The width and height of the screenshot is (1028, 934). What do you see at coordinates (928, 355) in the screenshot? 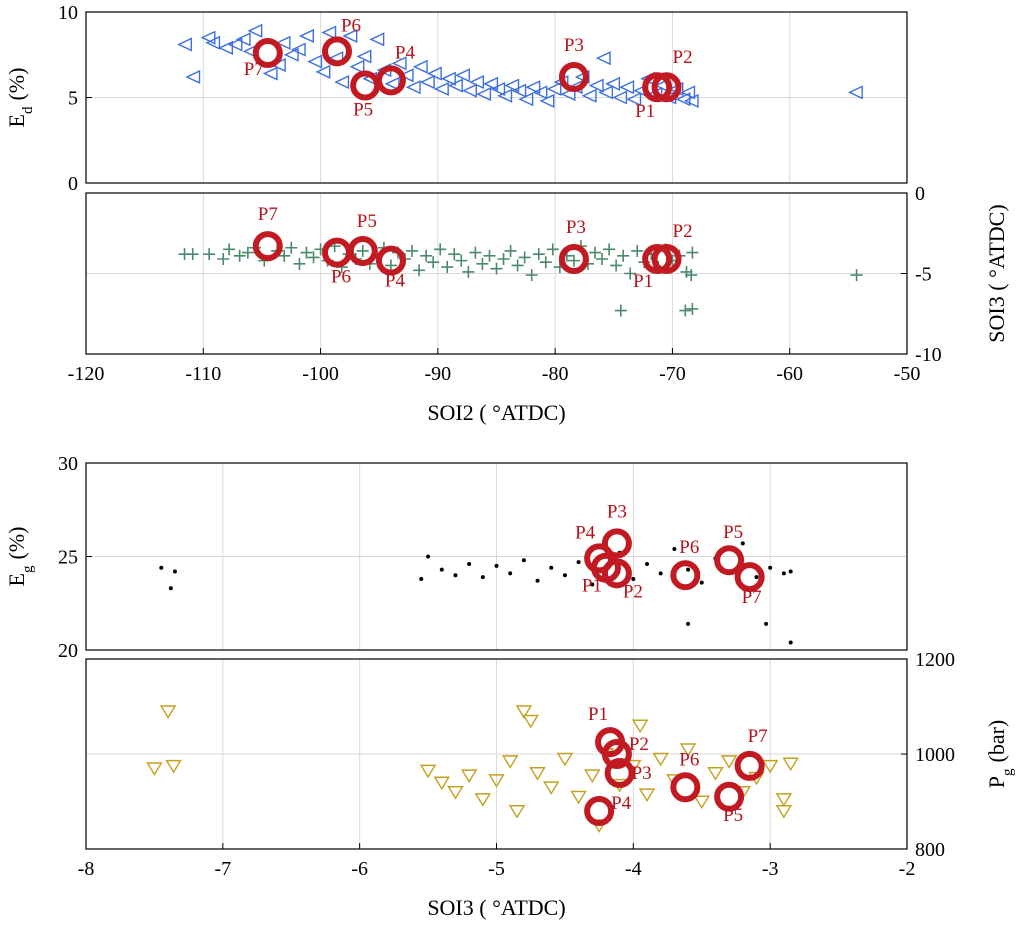
I see `y-tick-label: -10` at bounding box center [928, 355].